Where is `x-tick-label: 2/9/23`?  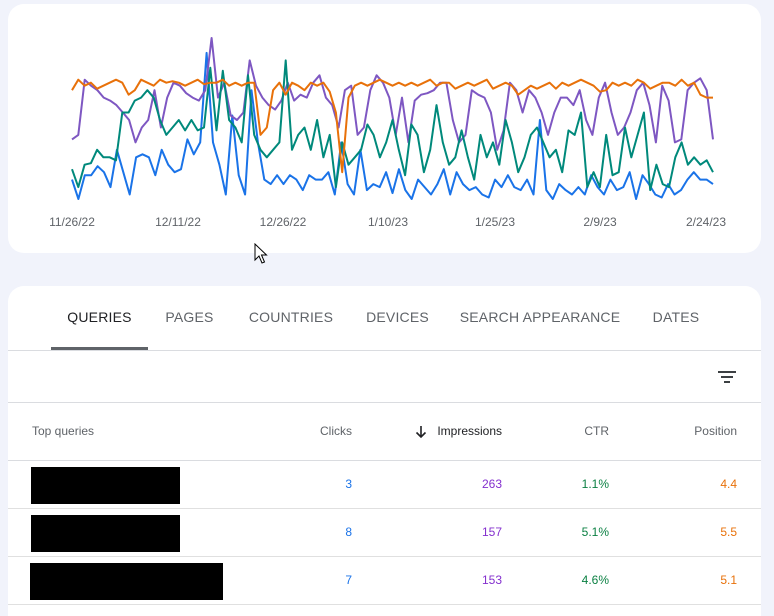
x-tick-label: 2/9/23 is located at coordinates (600, 222).